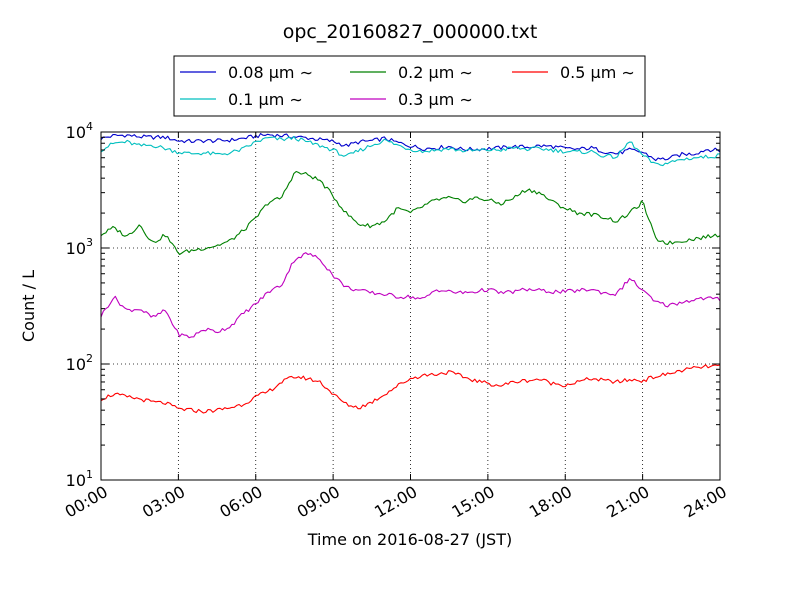 This screenshot has width=800, height=600. What do you see at coordinates (550, 502) in the screenshot?
I see `x-tick-label: 18:00` at bounding box center [550, 502].